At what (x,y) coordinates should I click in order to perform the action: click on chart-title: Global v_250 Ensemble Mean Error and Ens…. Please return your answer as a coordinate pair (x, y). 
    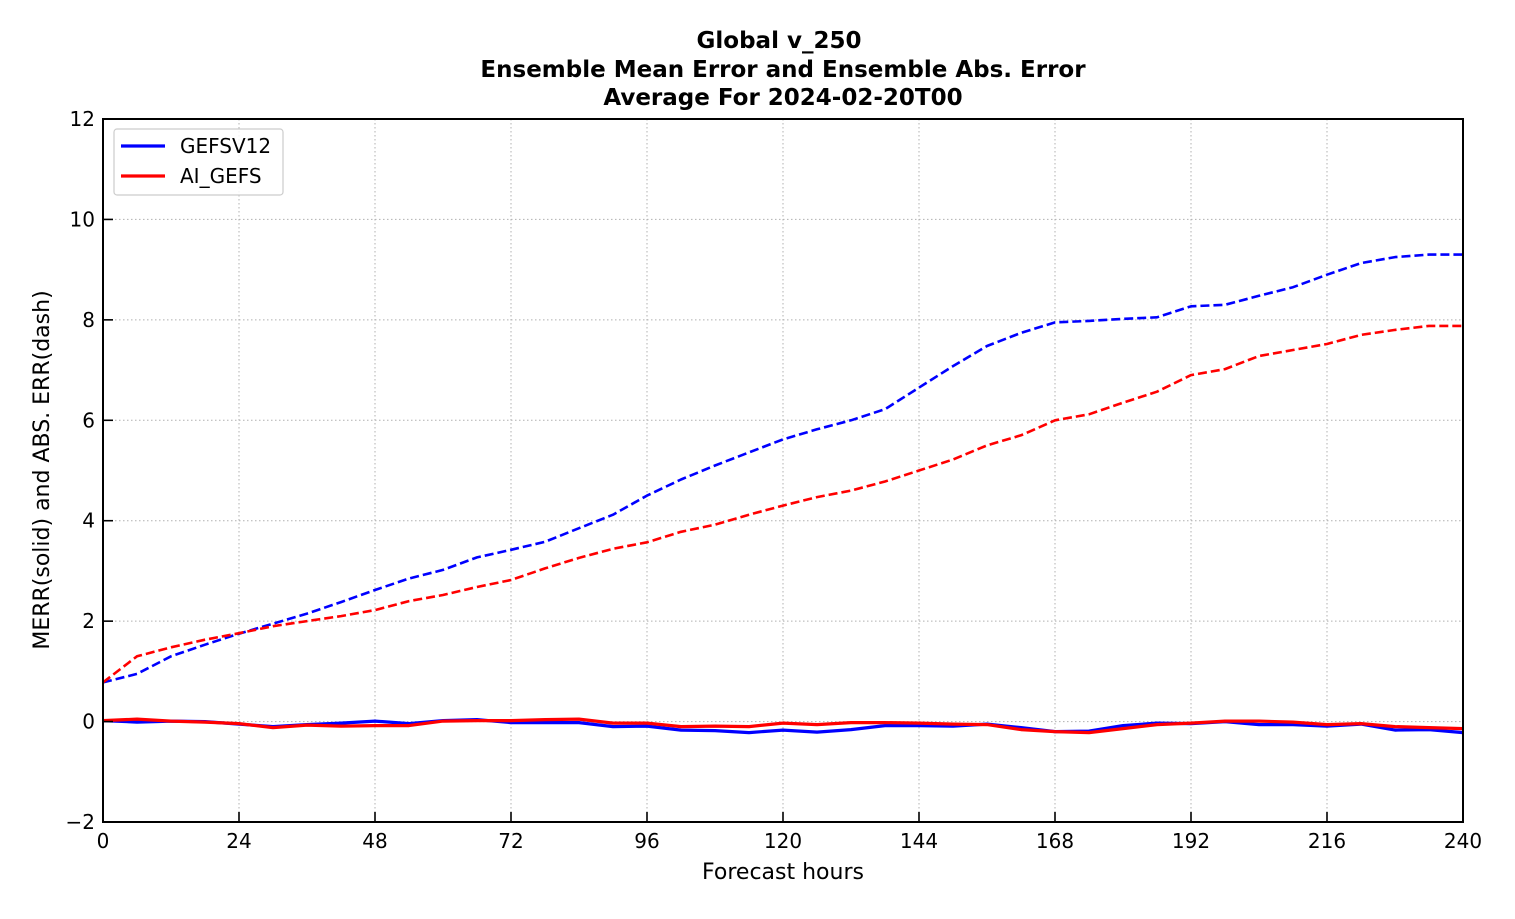
    Looking at the image, I should click on (783, 69).